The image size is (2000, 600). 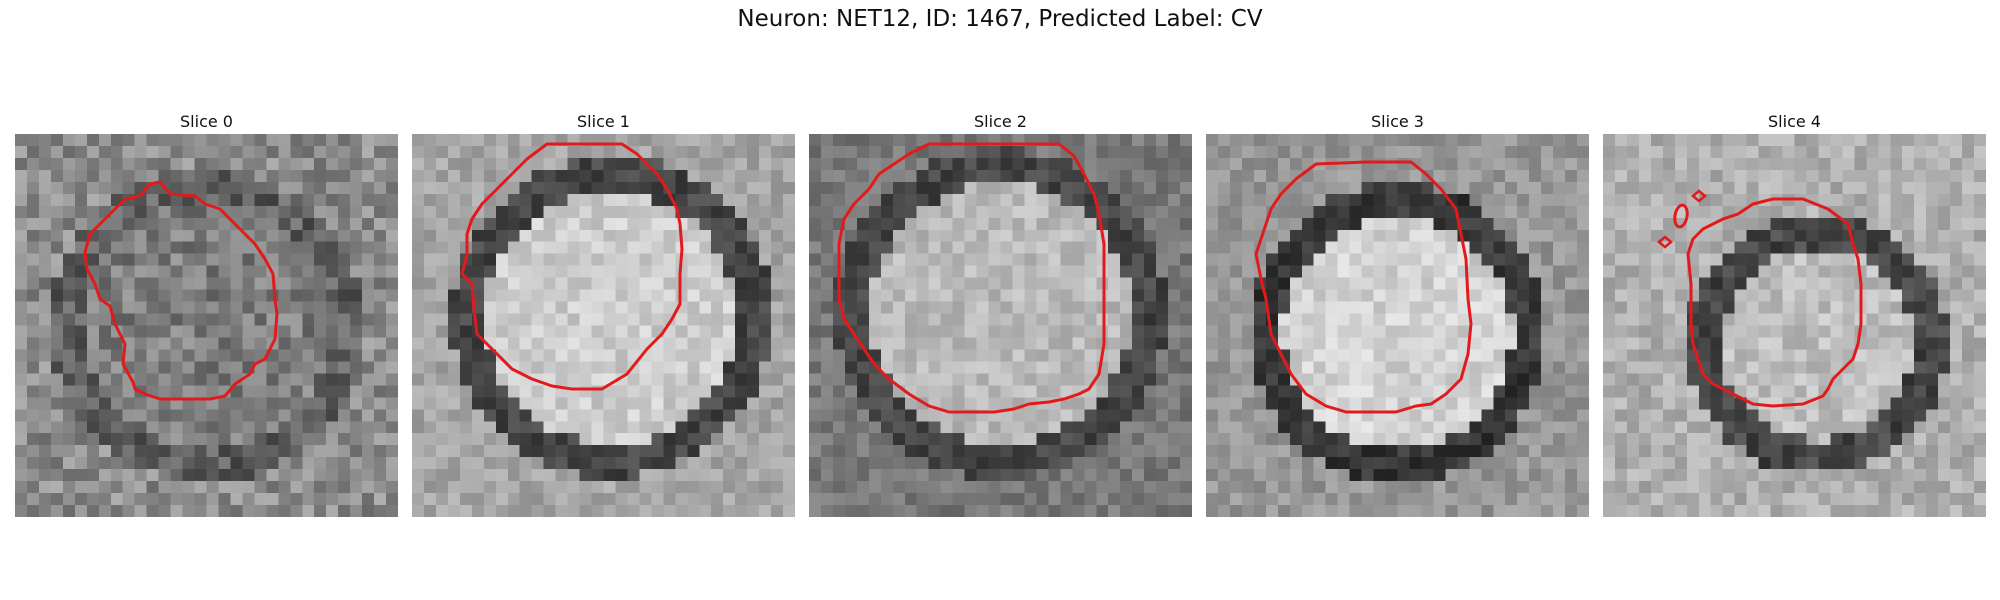 I want to click on small-contour-blob, so click(x=1681, y=216).